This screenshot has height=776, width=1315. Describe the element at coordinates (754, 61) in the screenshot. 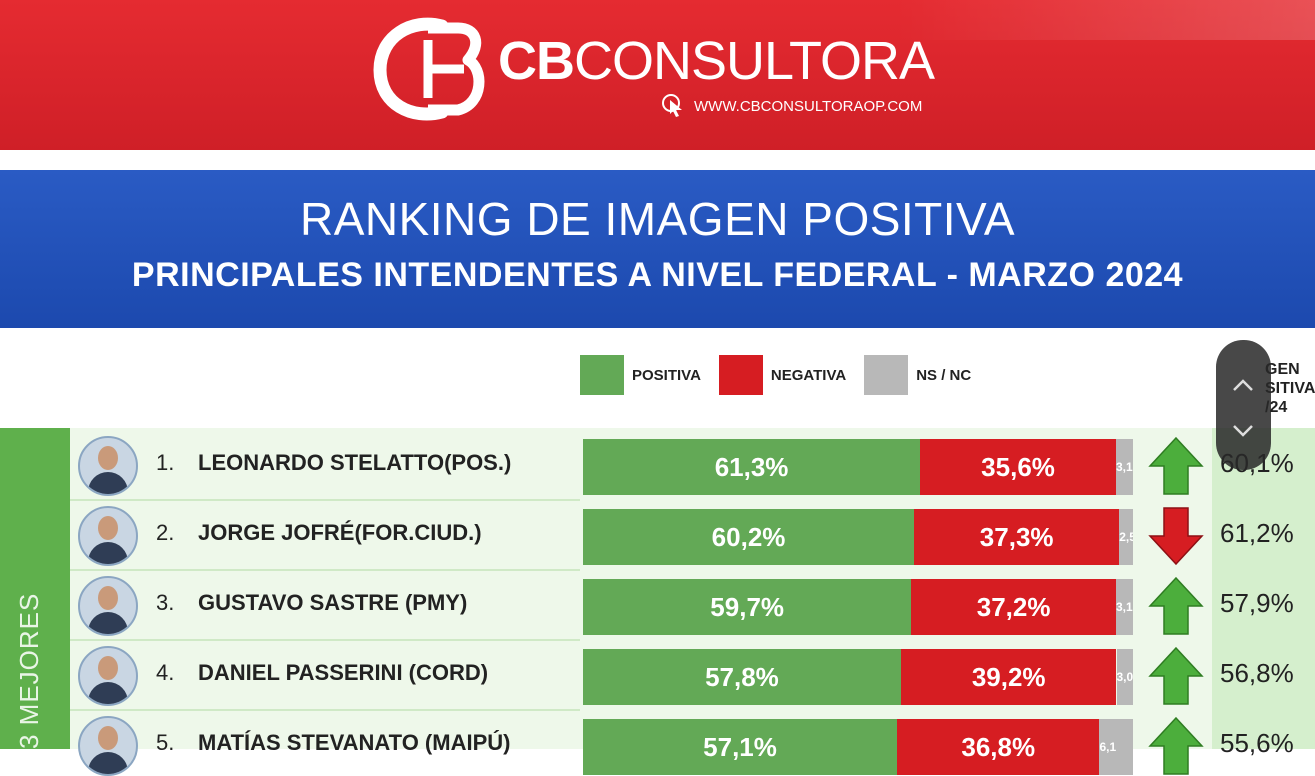

I see `brand-rest: CONSULTORA` at that location.